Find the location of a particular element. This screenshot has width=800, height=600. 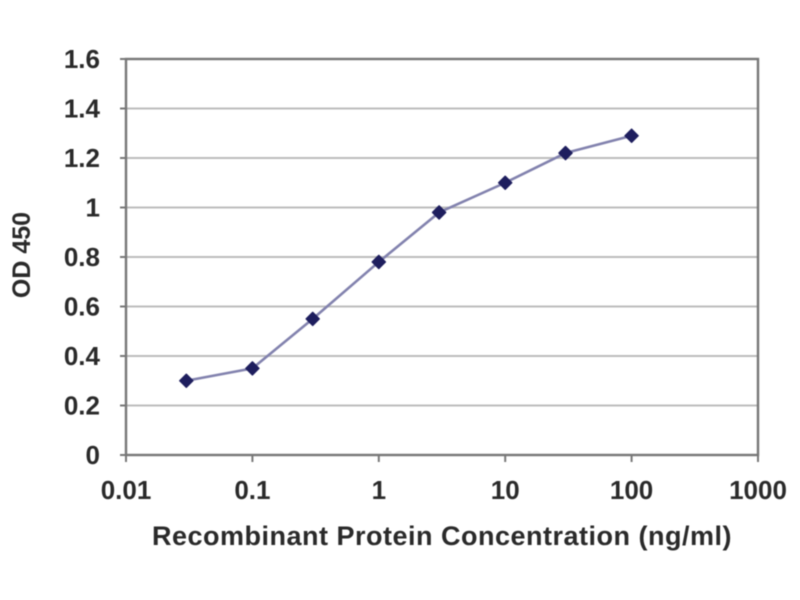

y-tick-label: 1.6 is located at coordinates (82, 59).